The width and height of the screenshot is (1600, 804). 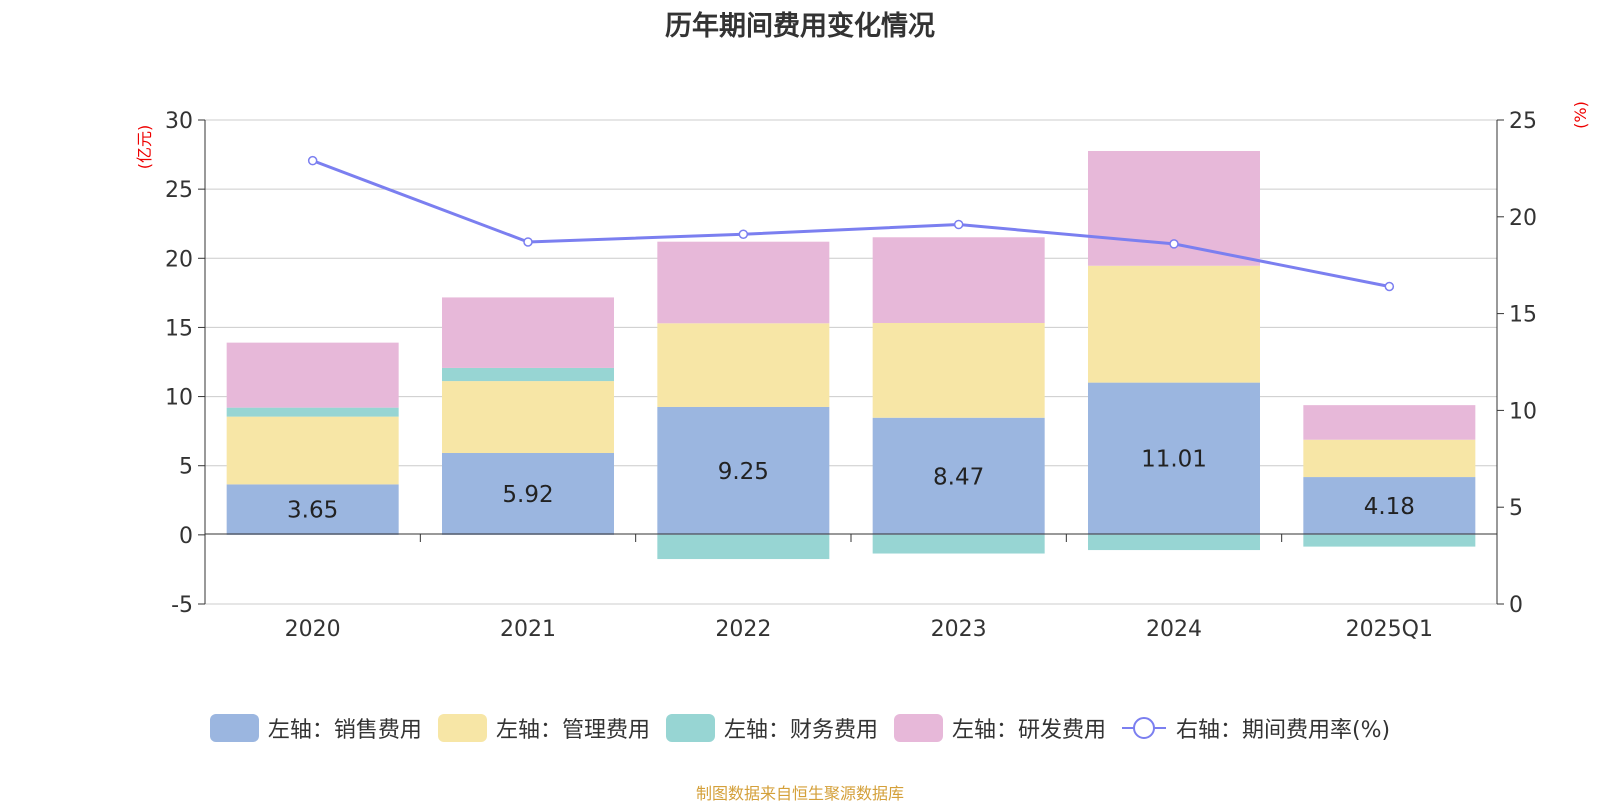 I want to click on right-axis-tick-label: 25, so click(x=1523, y=121).